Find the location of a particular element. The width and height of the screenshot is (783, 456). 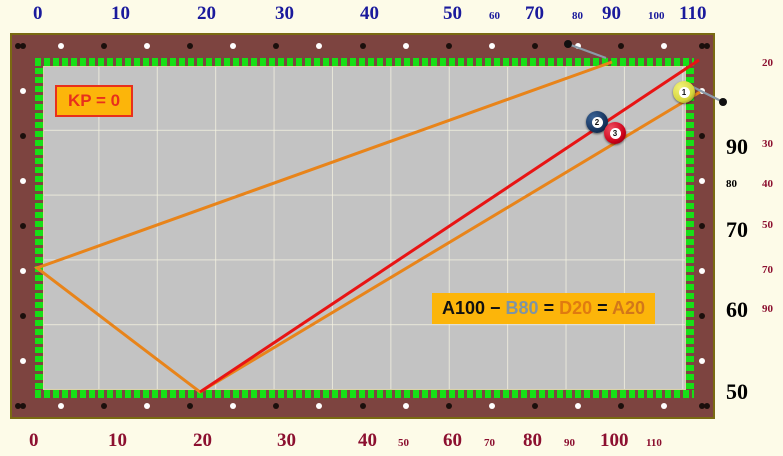

ruler-top-tick-10: 10 is located at coordinates (120, 13).